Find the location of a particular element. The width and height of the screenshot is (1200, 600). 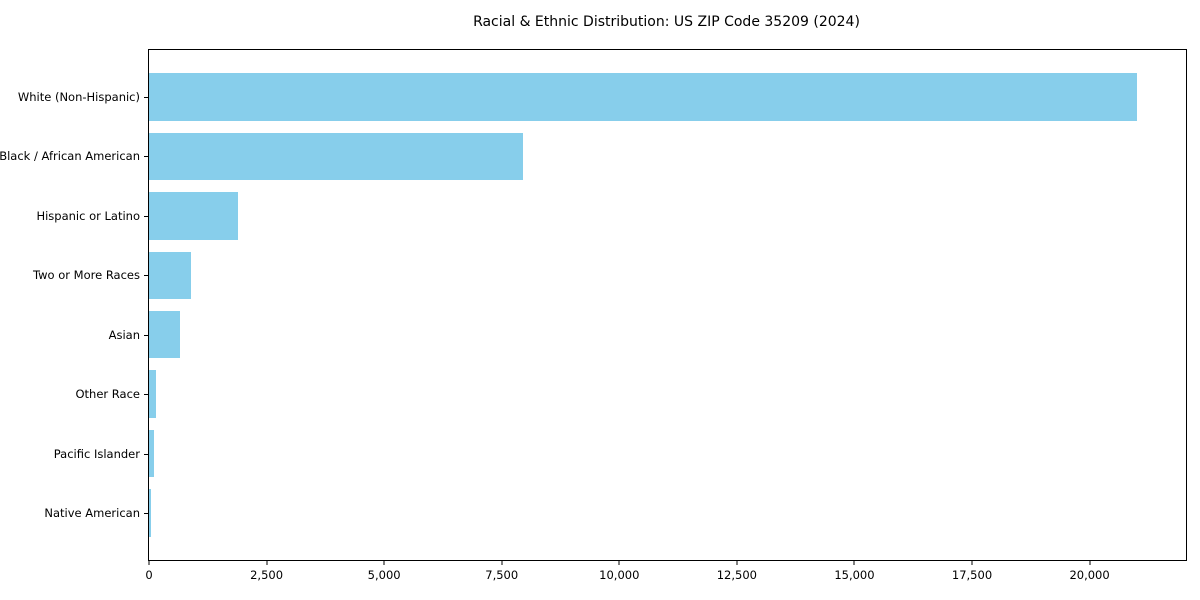

x-tick-label: 0 is located at coordinates (149, 575).